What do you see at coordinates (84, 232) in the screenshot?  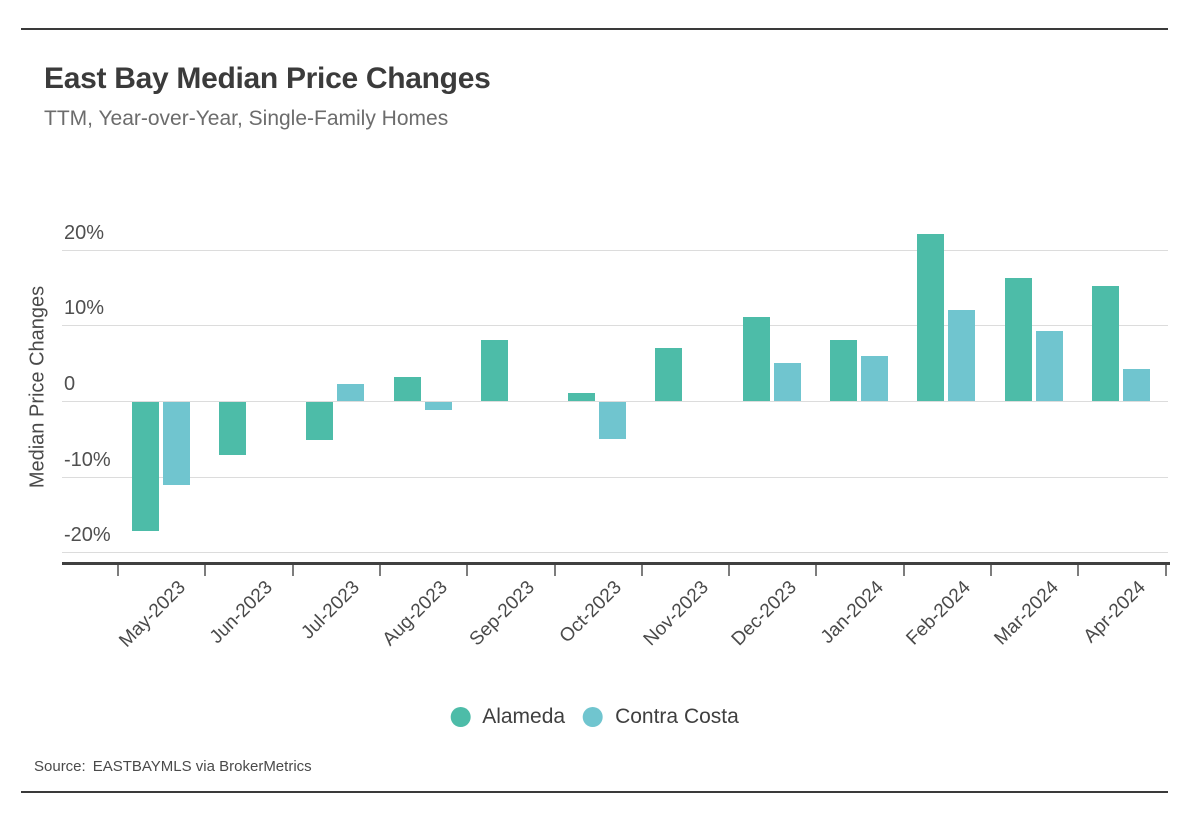 I see `y-tick-label: 20%` at bounding box center [84, 232].